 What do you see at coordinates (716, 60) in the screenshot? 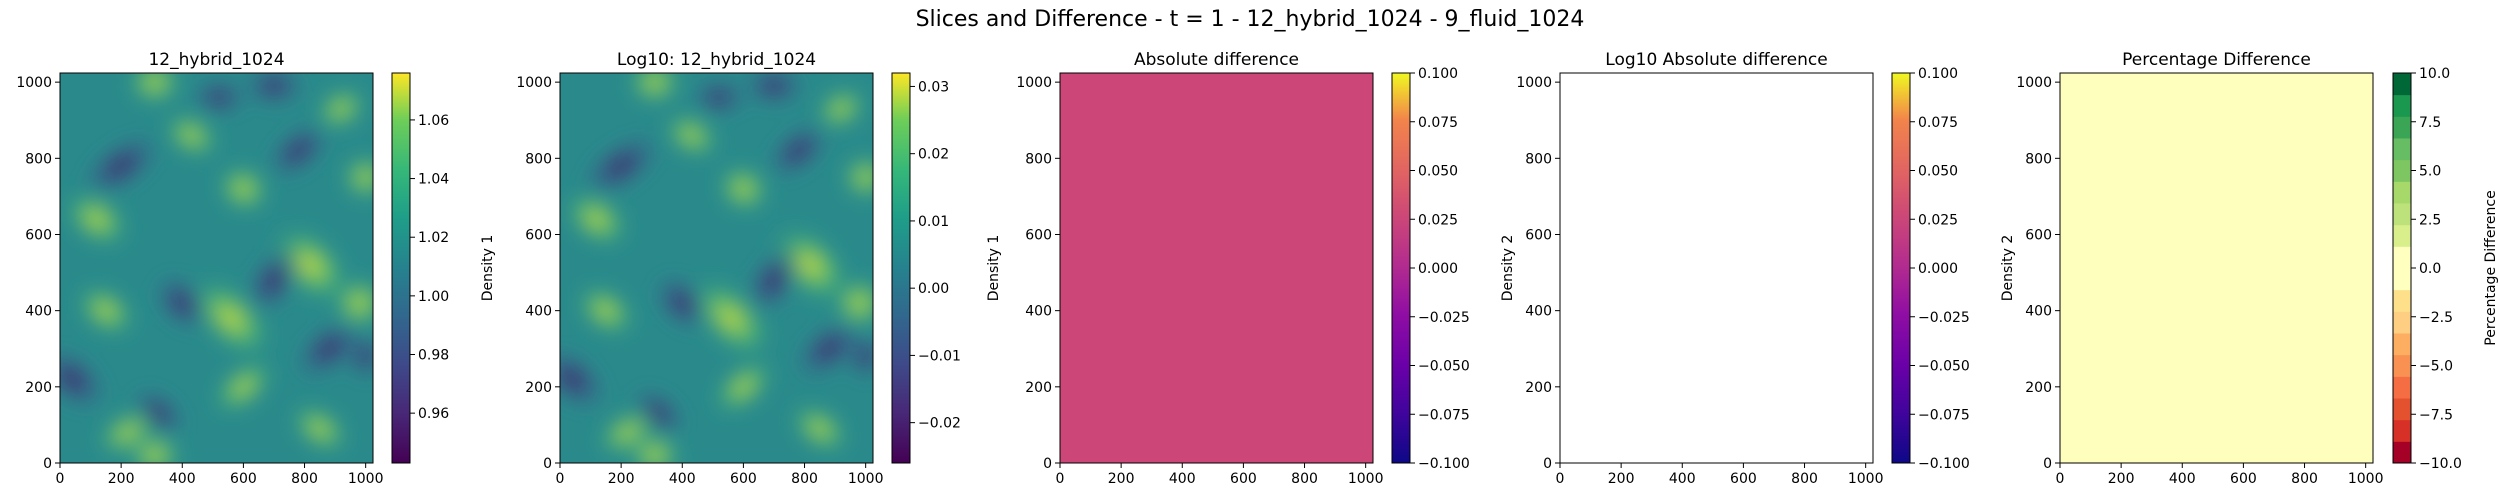
I see `panel-2-title: Log10: 12_hybrid_1024` at bounding box center [716, 60].